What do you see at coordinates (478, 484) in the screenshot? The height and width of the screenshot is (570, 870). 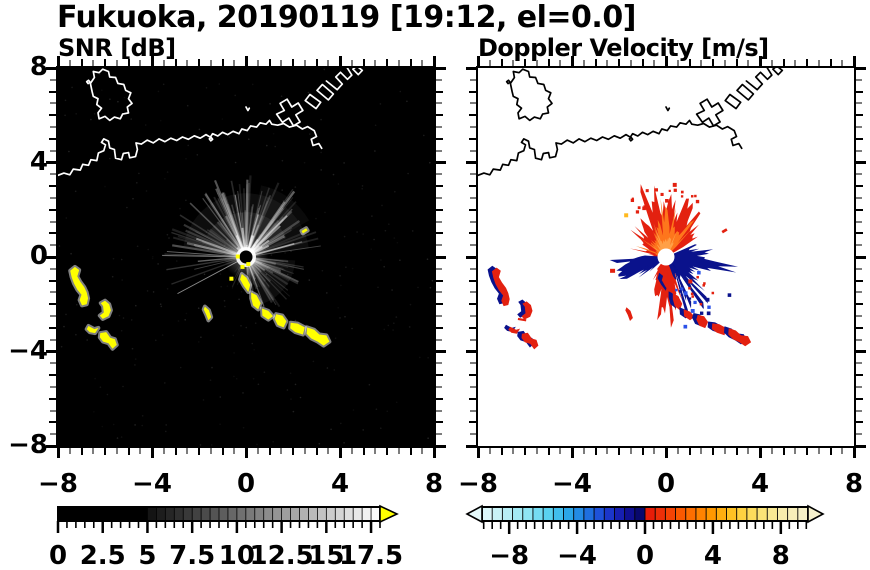 I see `x-axis-label: −8` at bounding box center [478, 484].